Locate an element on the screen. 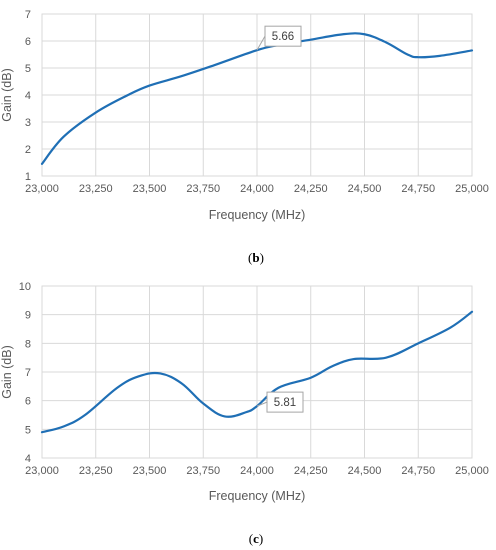  data-callout: 5.66 is located at coordinates (279, 38).